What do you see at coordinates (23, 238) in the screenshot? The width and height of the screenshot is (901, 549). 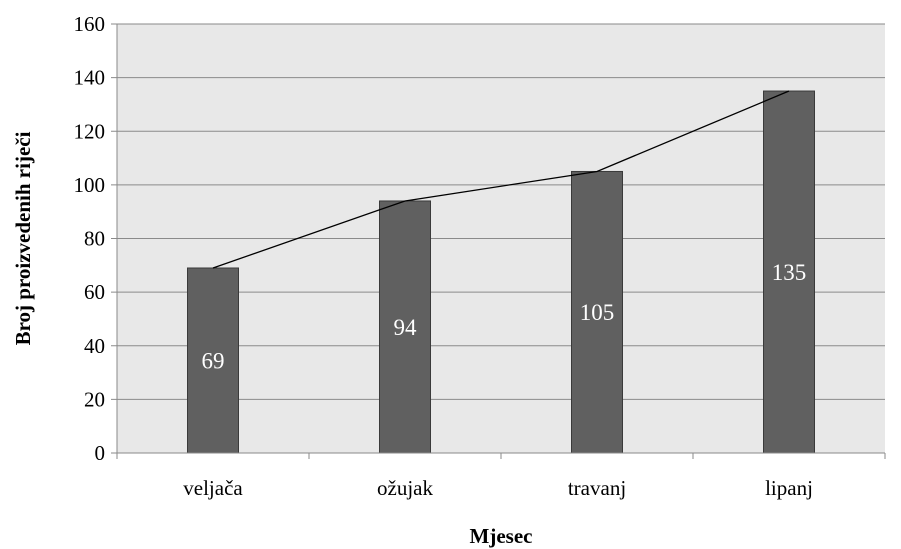 I see `y-axis-title: Broj proizvedenih riječi` at bounding box center [23, 238].